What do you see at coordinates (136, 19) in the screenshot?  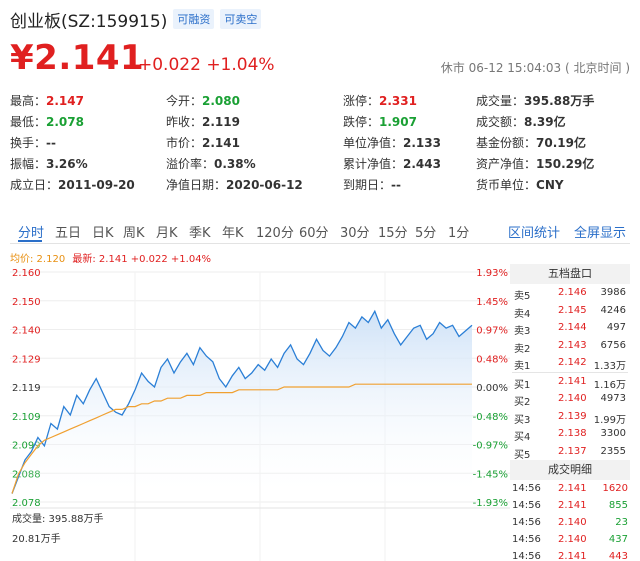 I see `header: 创业板(SZ:159915) 可融资 可卖空` at bounding box center [136, 19].